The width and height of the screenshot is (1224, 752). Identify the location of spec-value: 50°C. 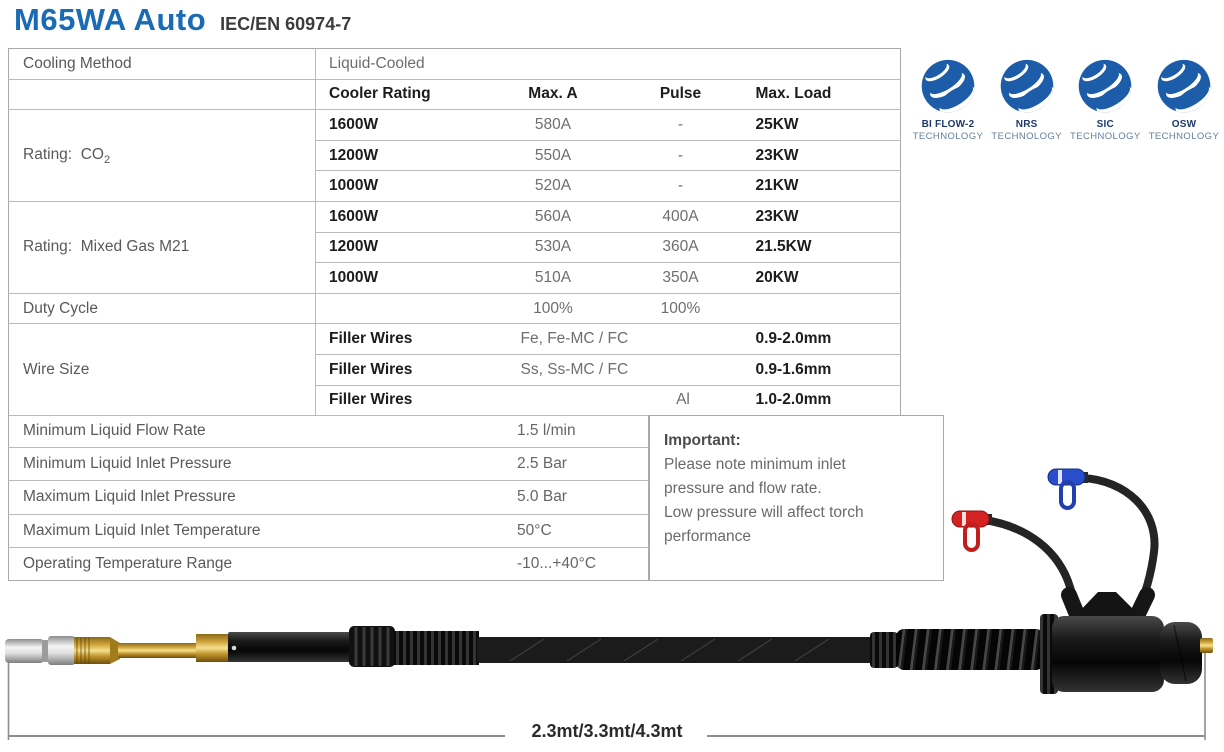
(582, 531).